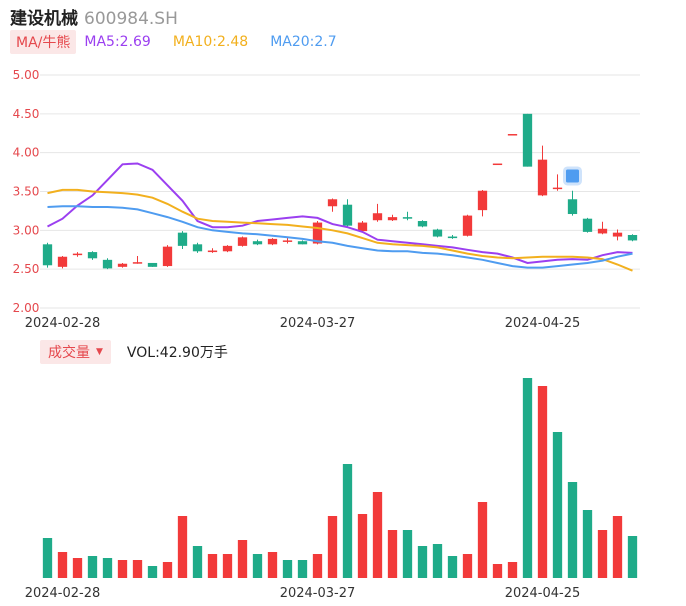  I want to click on volume-indicator-selector: 成交量 ▼, so click(75, 352).